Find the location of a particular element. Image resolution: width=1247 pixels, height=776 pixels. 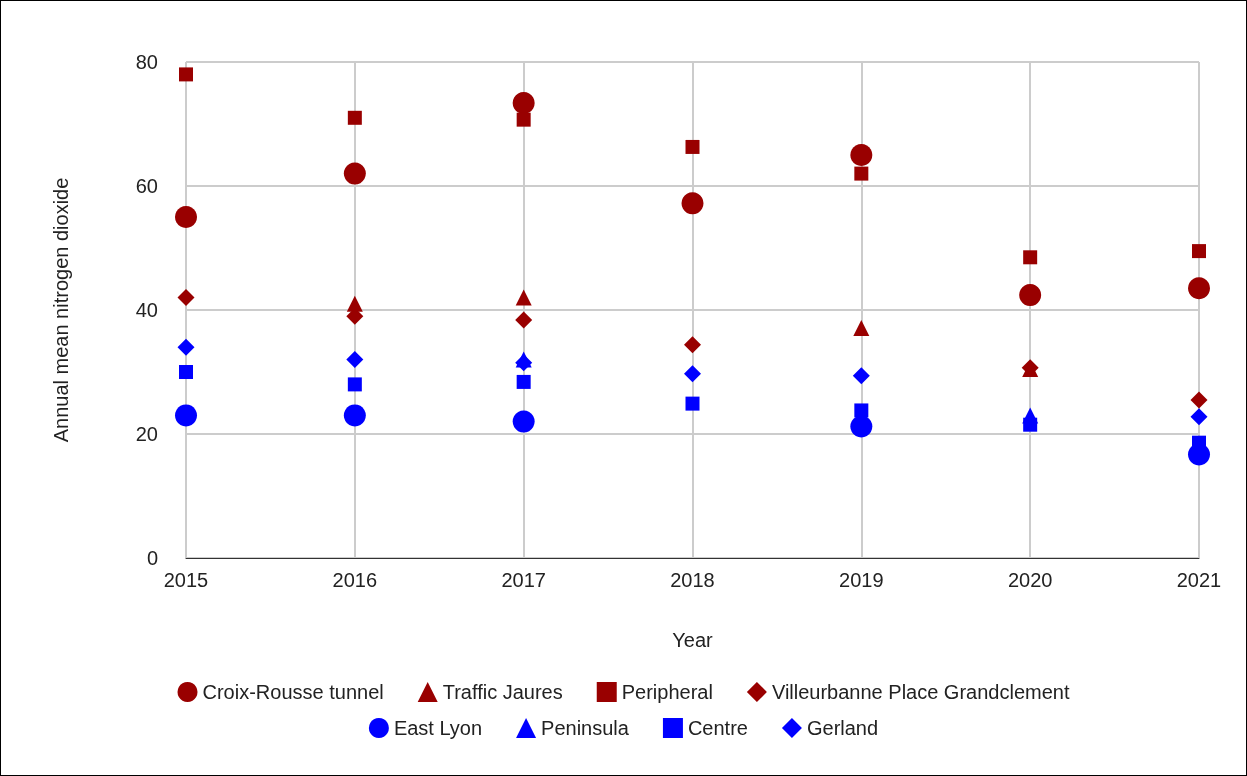

legend-label: Centre is located at coordinates (717, 728).